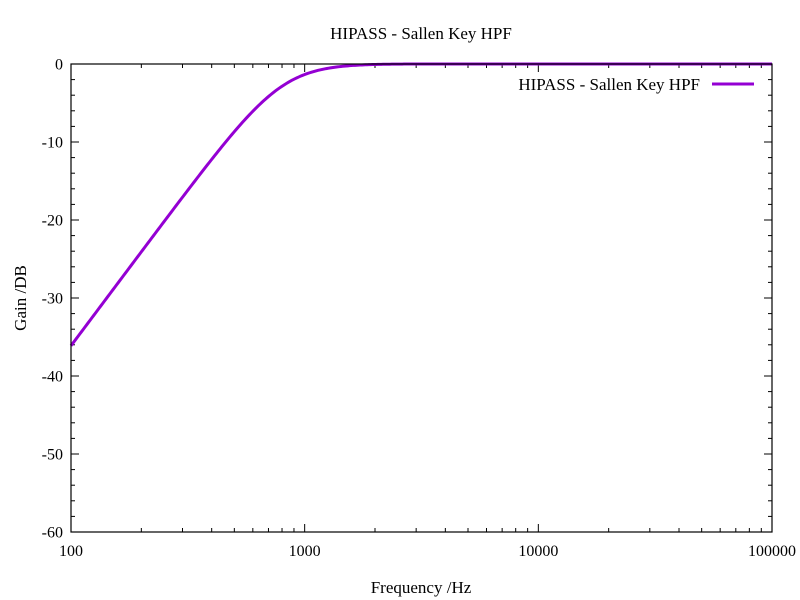 This screenshot has width=800, height=600. Describe the element at coordinates (609, 84) in the screenshot. I see `legend-label: HIPASS - Sallen Key HPF` at that location.